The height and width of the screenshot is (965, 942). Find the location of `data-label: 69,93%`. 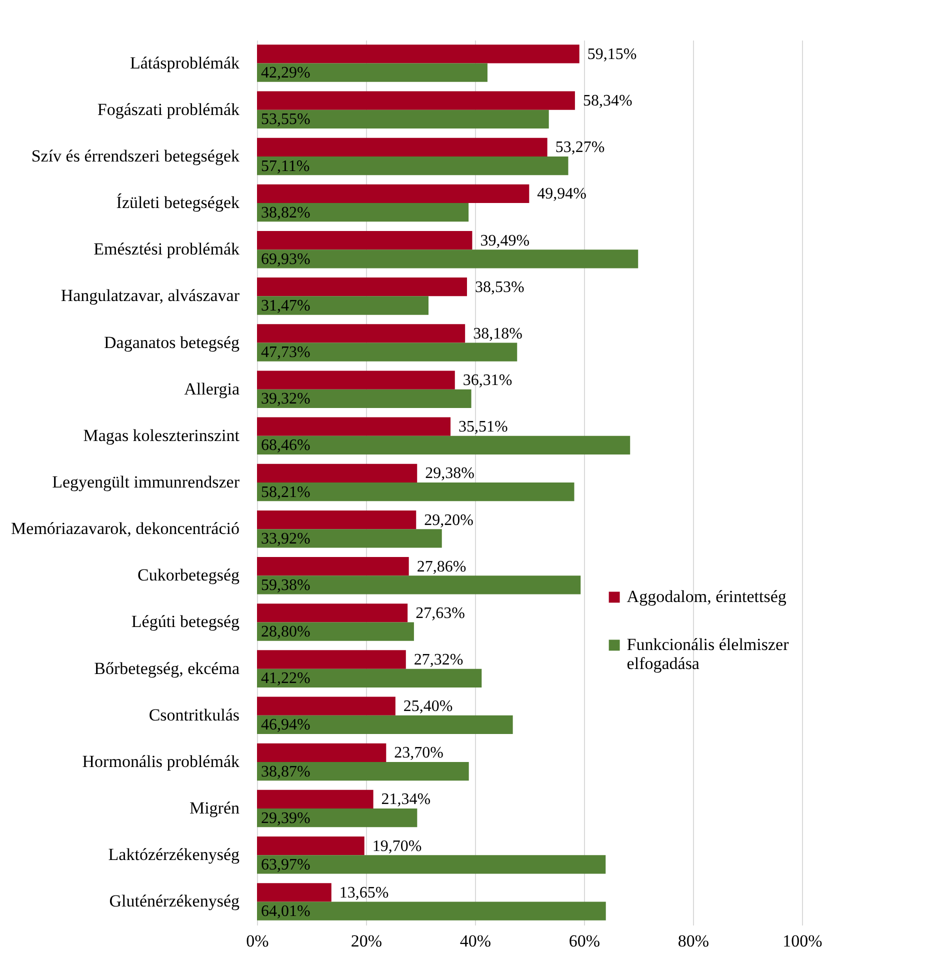

data-label: 69,93% is located at coordinates (285, 259).